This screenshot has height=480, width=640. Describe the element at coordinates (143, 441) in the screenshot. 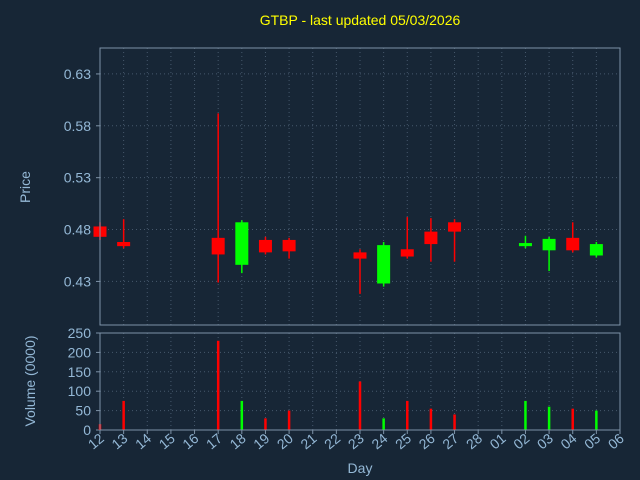

I see `x-tick-label: 14` at that location.